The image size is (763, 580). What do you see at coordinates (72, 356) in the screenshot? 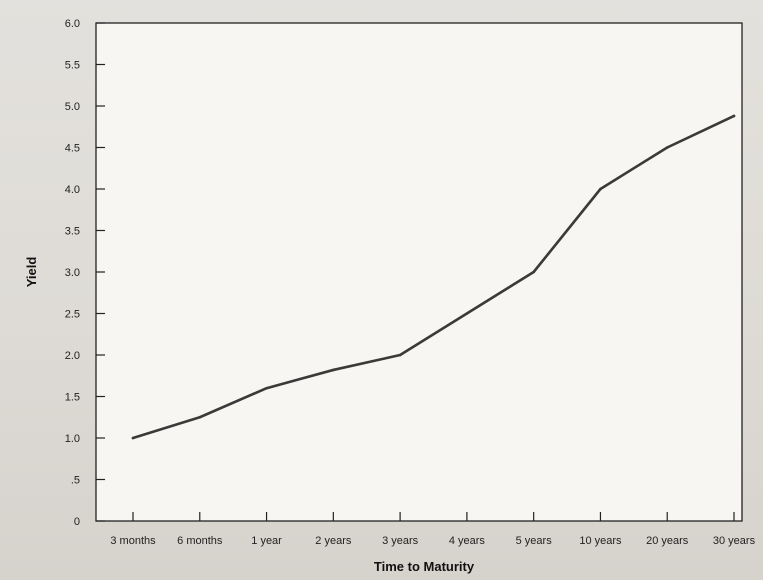
I see `y-tick-label: 2.0` at bounding box center [72, 356].